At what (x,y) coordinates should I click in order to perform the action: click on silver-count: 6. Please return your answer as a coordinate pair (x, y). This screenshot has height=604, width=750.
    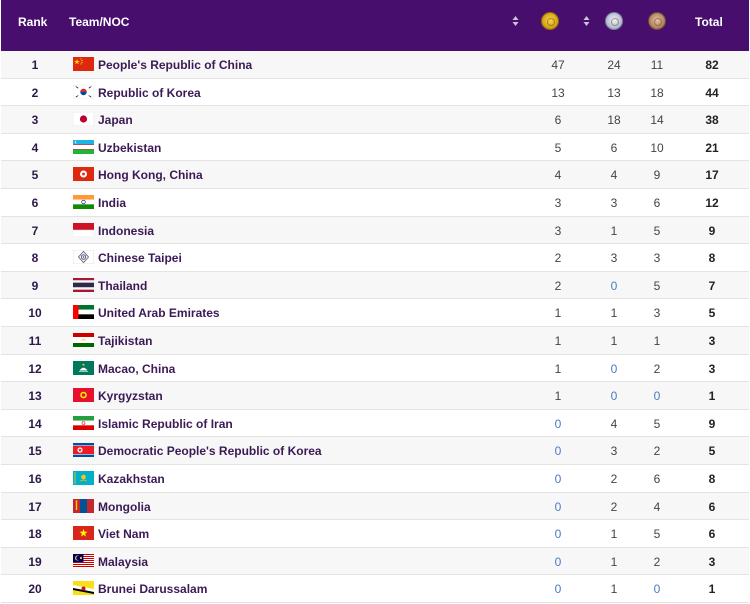
    Looking at the image, I should click on (614, 147).